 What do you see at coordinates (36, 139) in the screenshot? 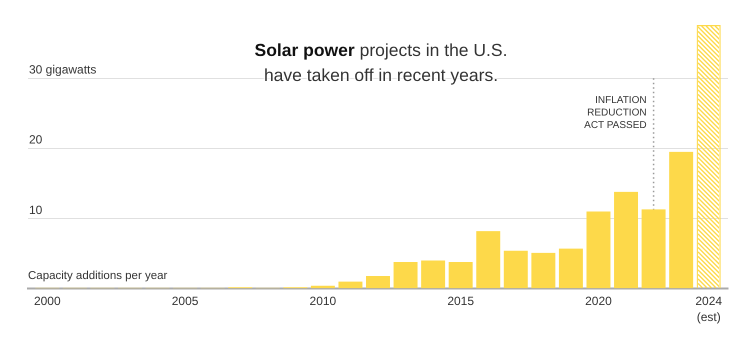
I see `y-tick-label: 20` at bounding box center [36, 139].